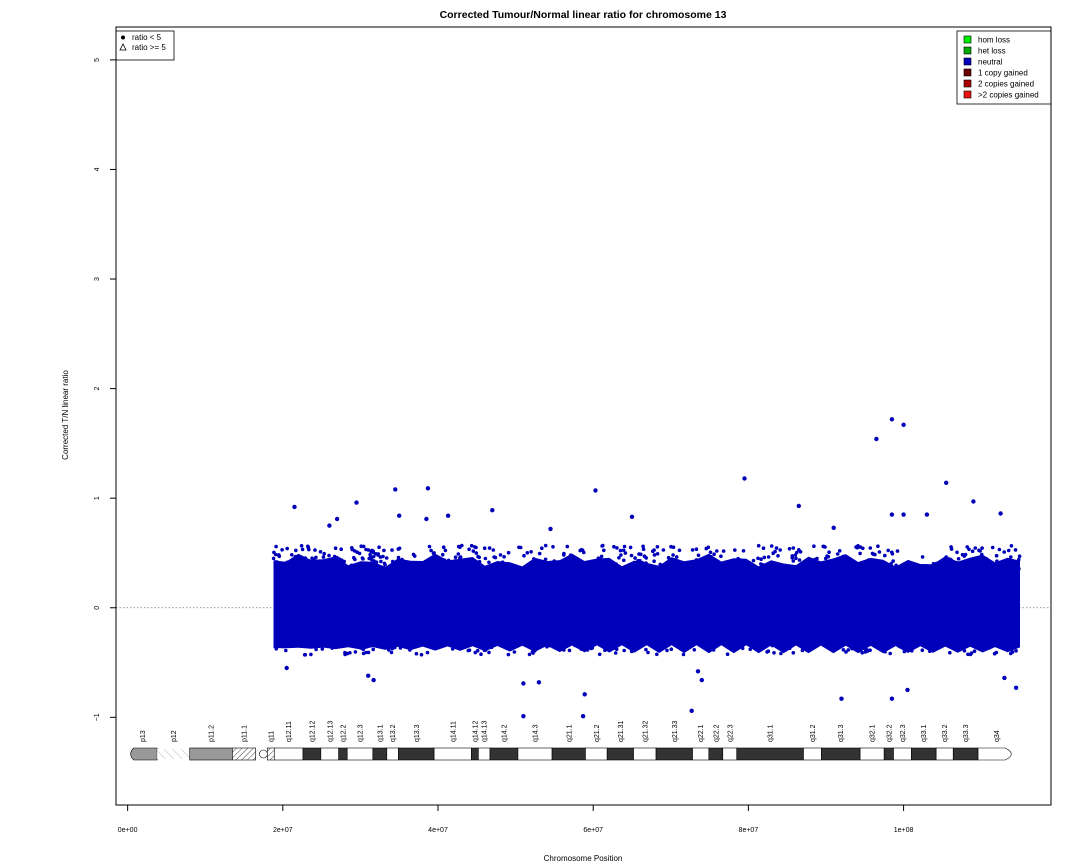 This screenshot has width=1080, height=864. I want to click on band-q12.12, so click(312, 754).